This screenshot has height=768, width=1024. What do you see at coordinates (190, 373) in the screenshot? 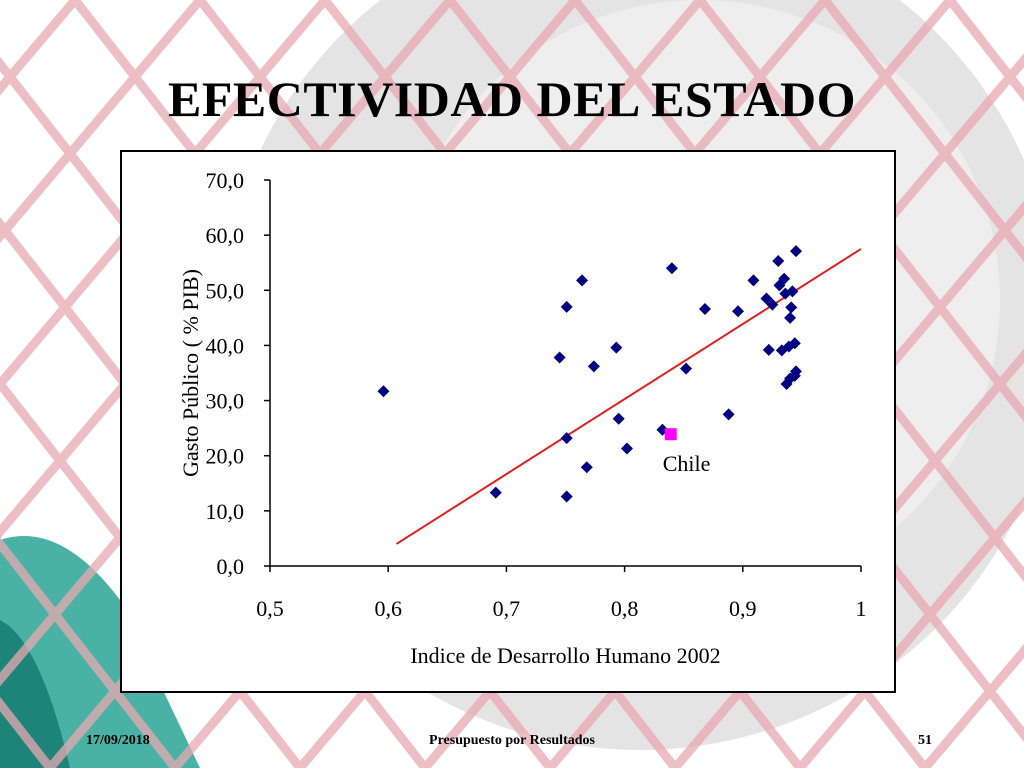
I see `y-axis-title: Gasto Público ( % PIB)` at bounding box center [190, 373].